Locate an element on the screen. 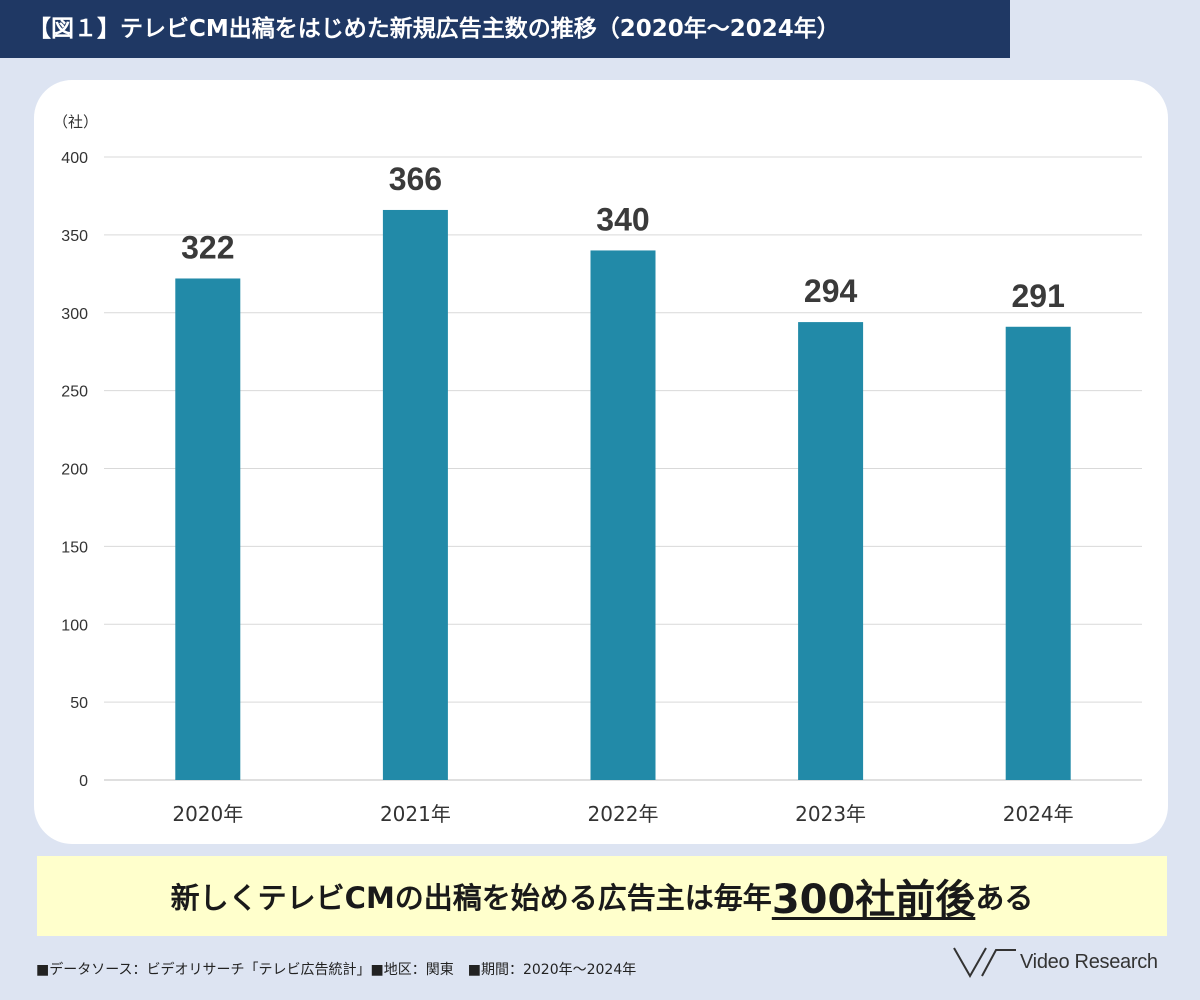 The image size is (1200, 1000). data-label: 294 is located at coordinates (831, 291).